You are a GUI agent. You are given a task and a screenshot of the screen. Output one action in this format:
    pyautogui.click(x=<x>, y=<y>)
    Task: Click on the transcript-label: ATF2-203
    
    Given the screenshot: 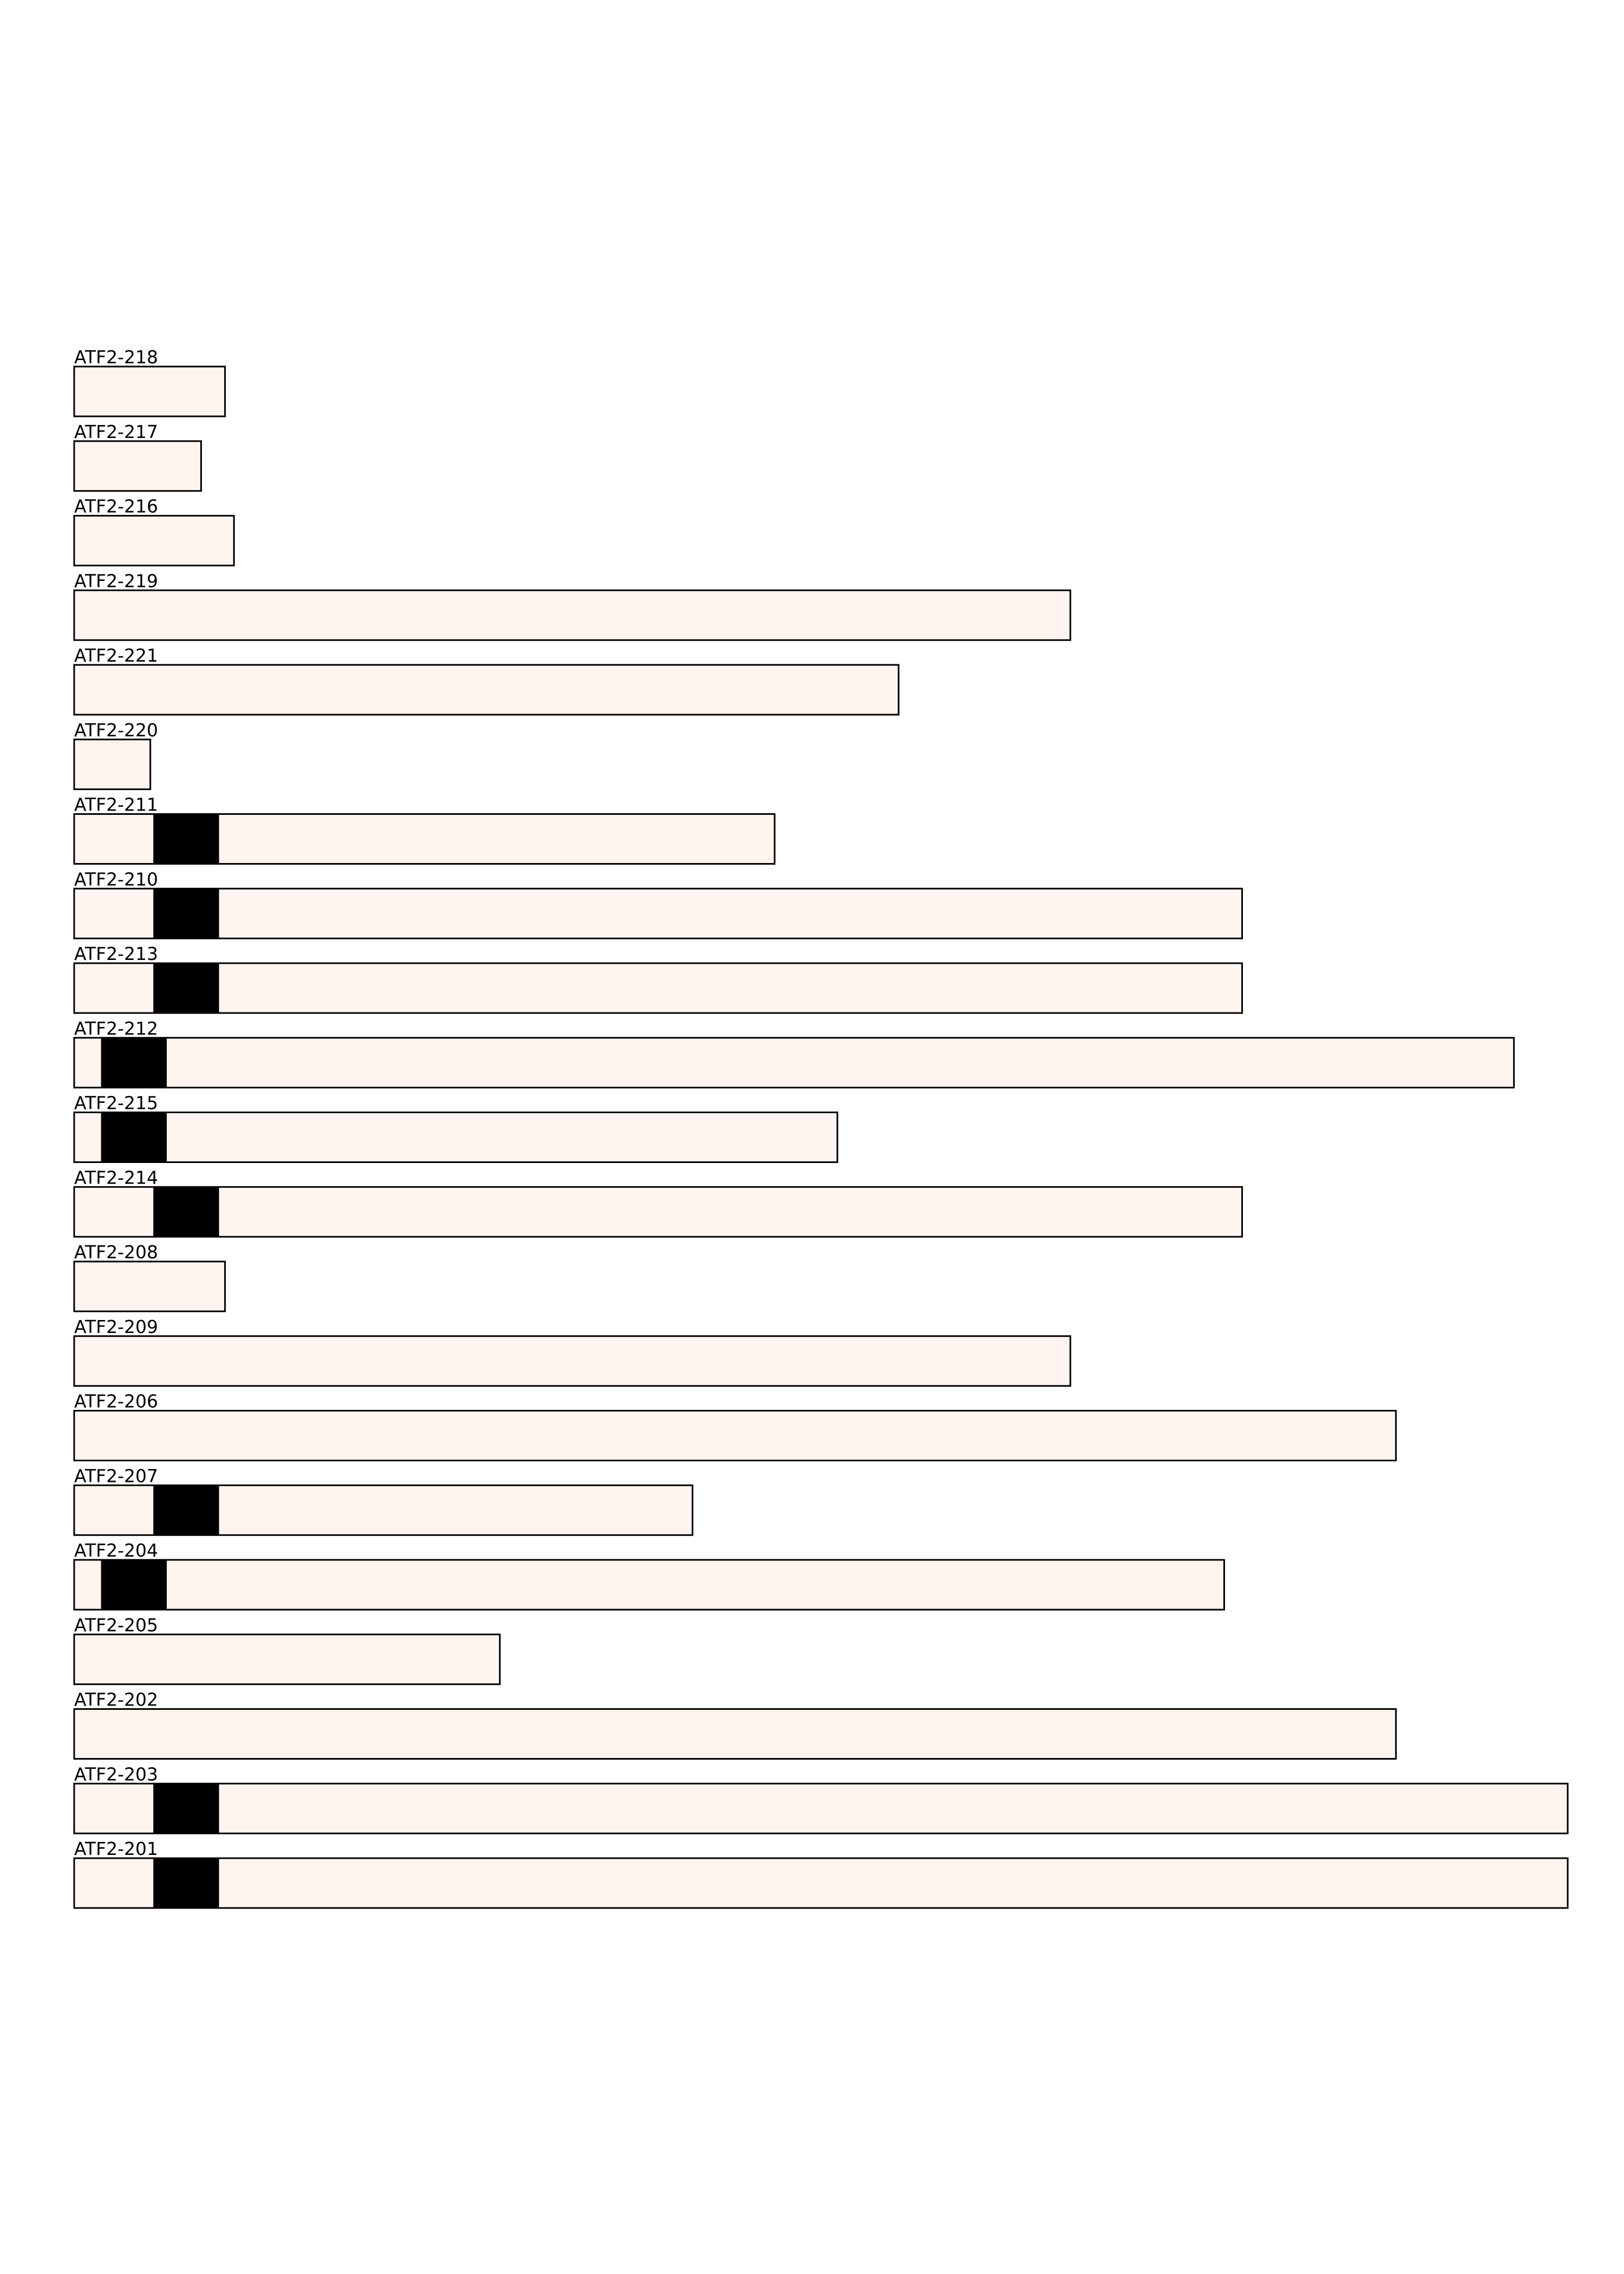 What is the action you would take?
    pyautogui.click(x=116, y=1774)
    